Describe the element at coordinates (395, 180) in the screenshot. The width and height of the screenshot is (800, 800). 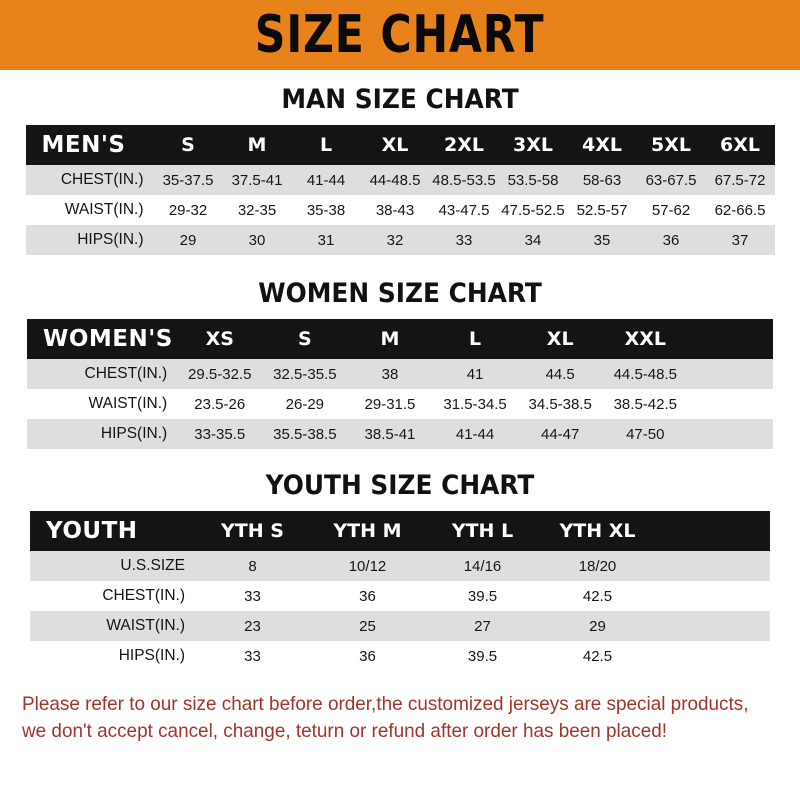
I see `man-cell: 44-48.5` at that location.